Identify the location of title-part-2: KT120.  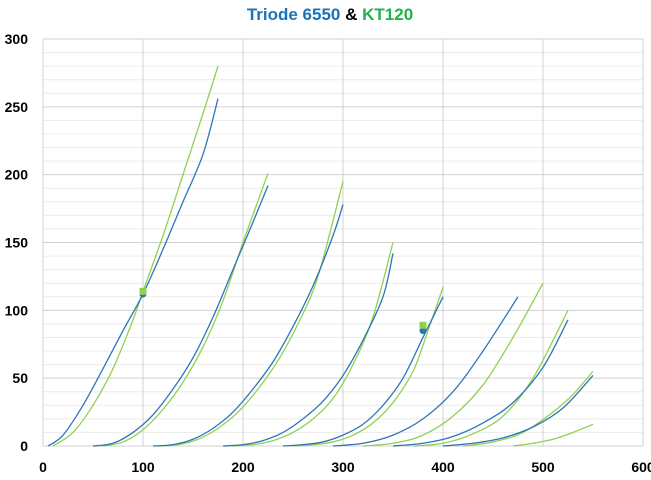
(387, 14).